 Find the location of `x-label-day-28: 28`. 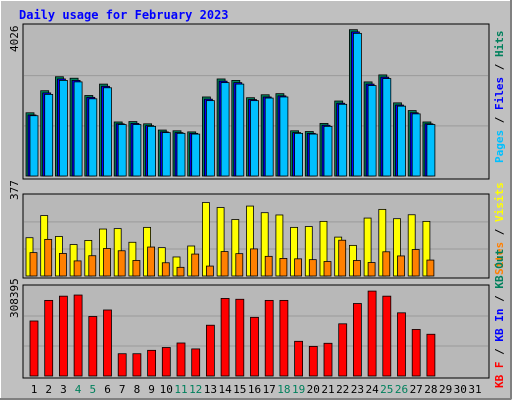

x-label-day-28: 28 is located at coordinates (430, 389).